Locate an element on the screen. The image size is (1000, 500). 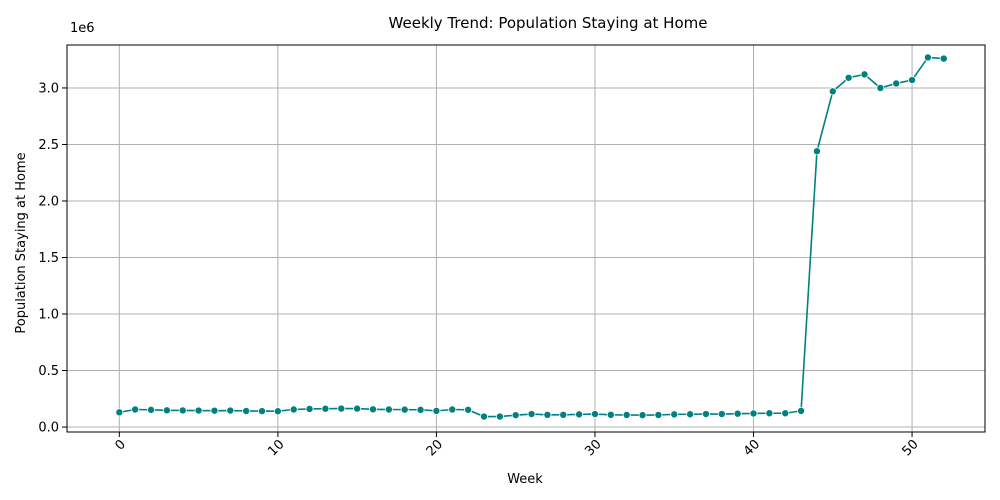
y-tick-label: 0.5 is located at coordinates (48, 371).